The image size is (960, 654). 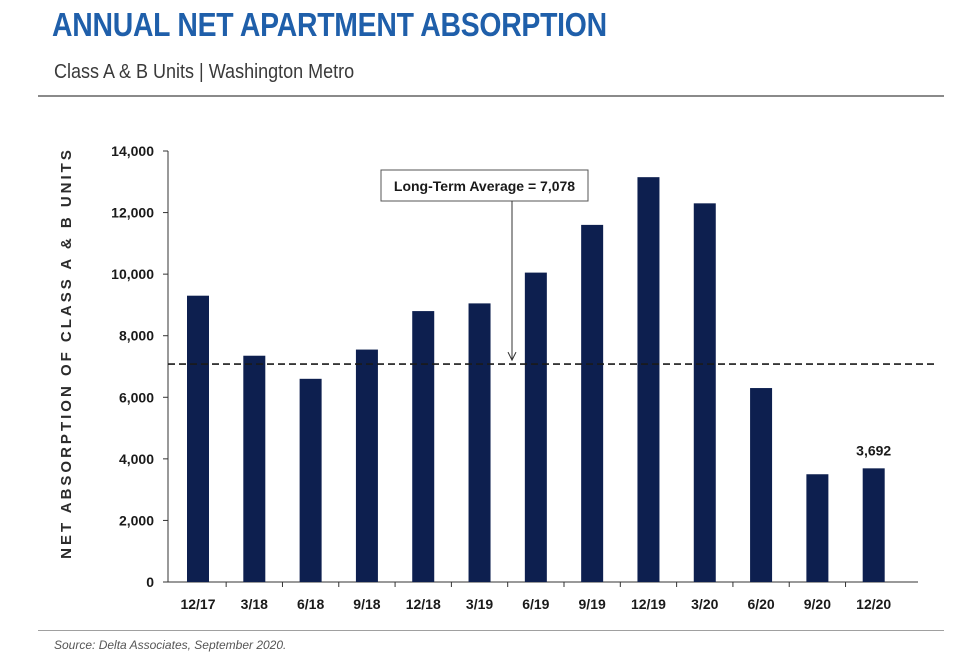 I want to click on y-tick-label: 4,000, so click(x=136, y=459).